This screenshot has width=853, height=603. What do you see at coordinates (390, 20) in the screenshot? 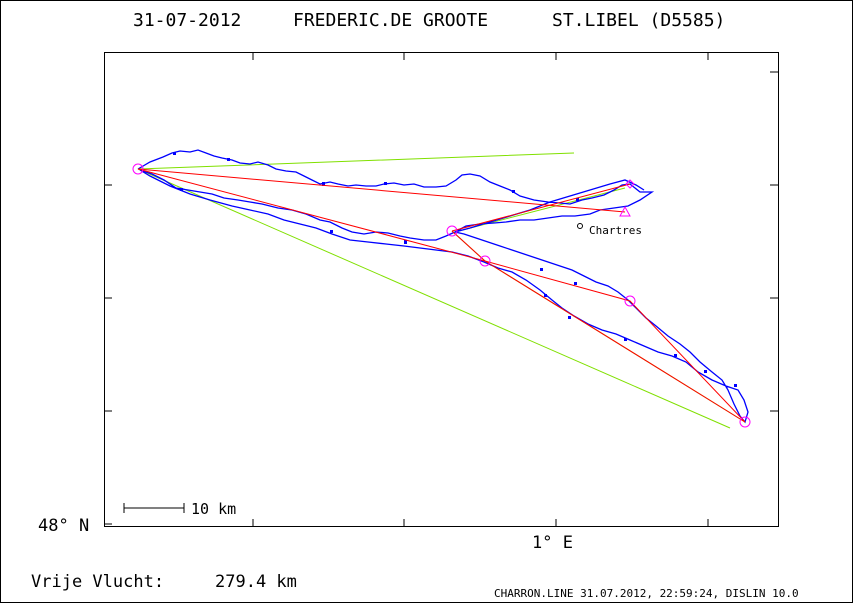
I see `pilot-name: FREDERIC.DE GROOTE` at bounding box center [390, 20].